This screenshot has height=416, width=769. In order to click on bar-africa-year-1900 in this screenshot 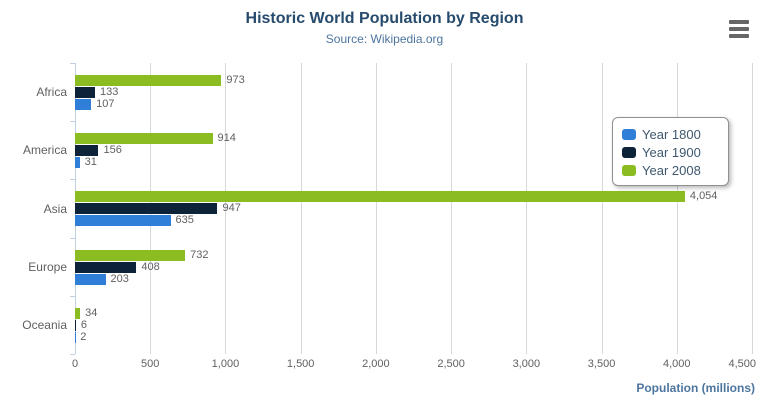, I will do `click(85, 92)`.